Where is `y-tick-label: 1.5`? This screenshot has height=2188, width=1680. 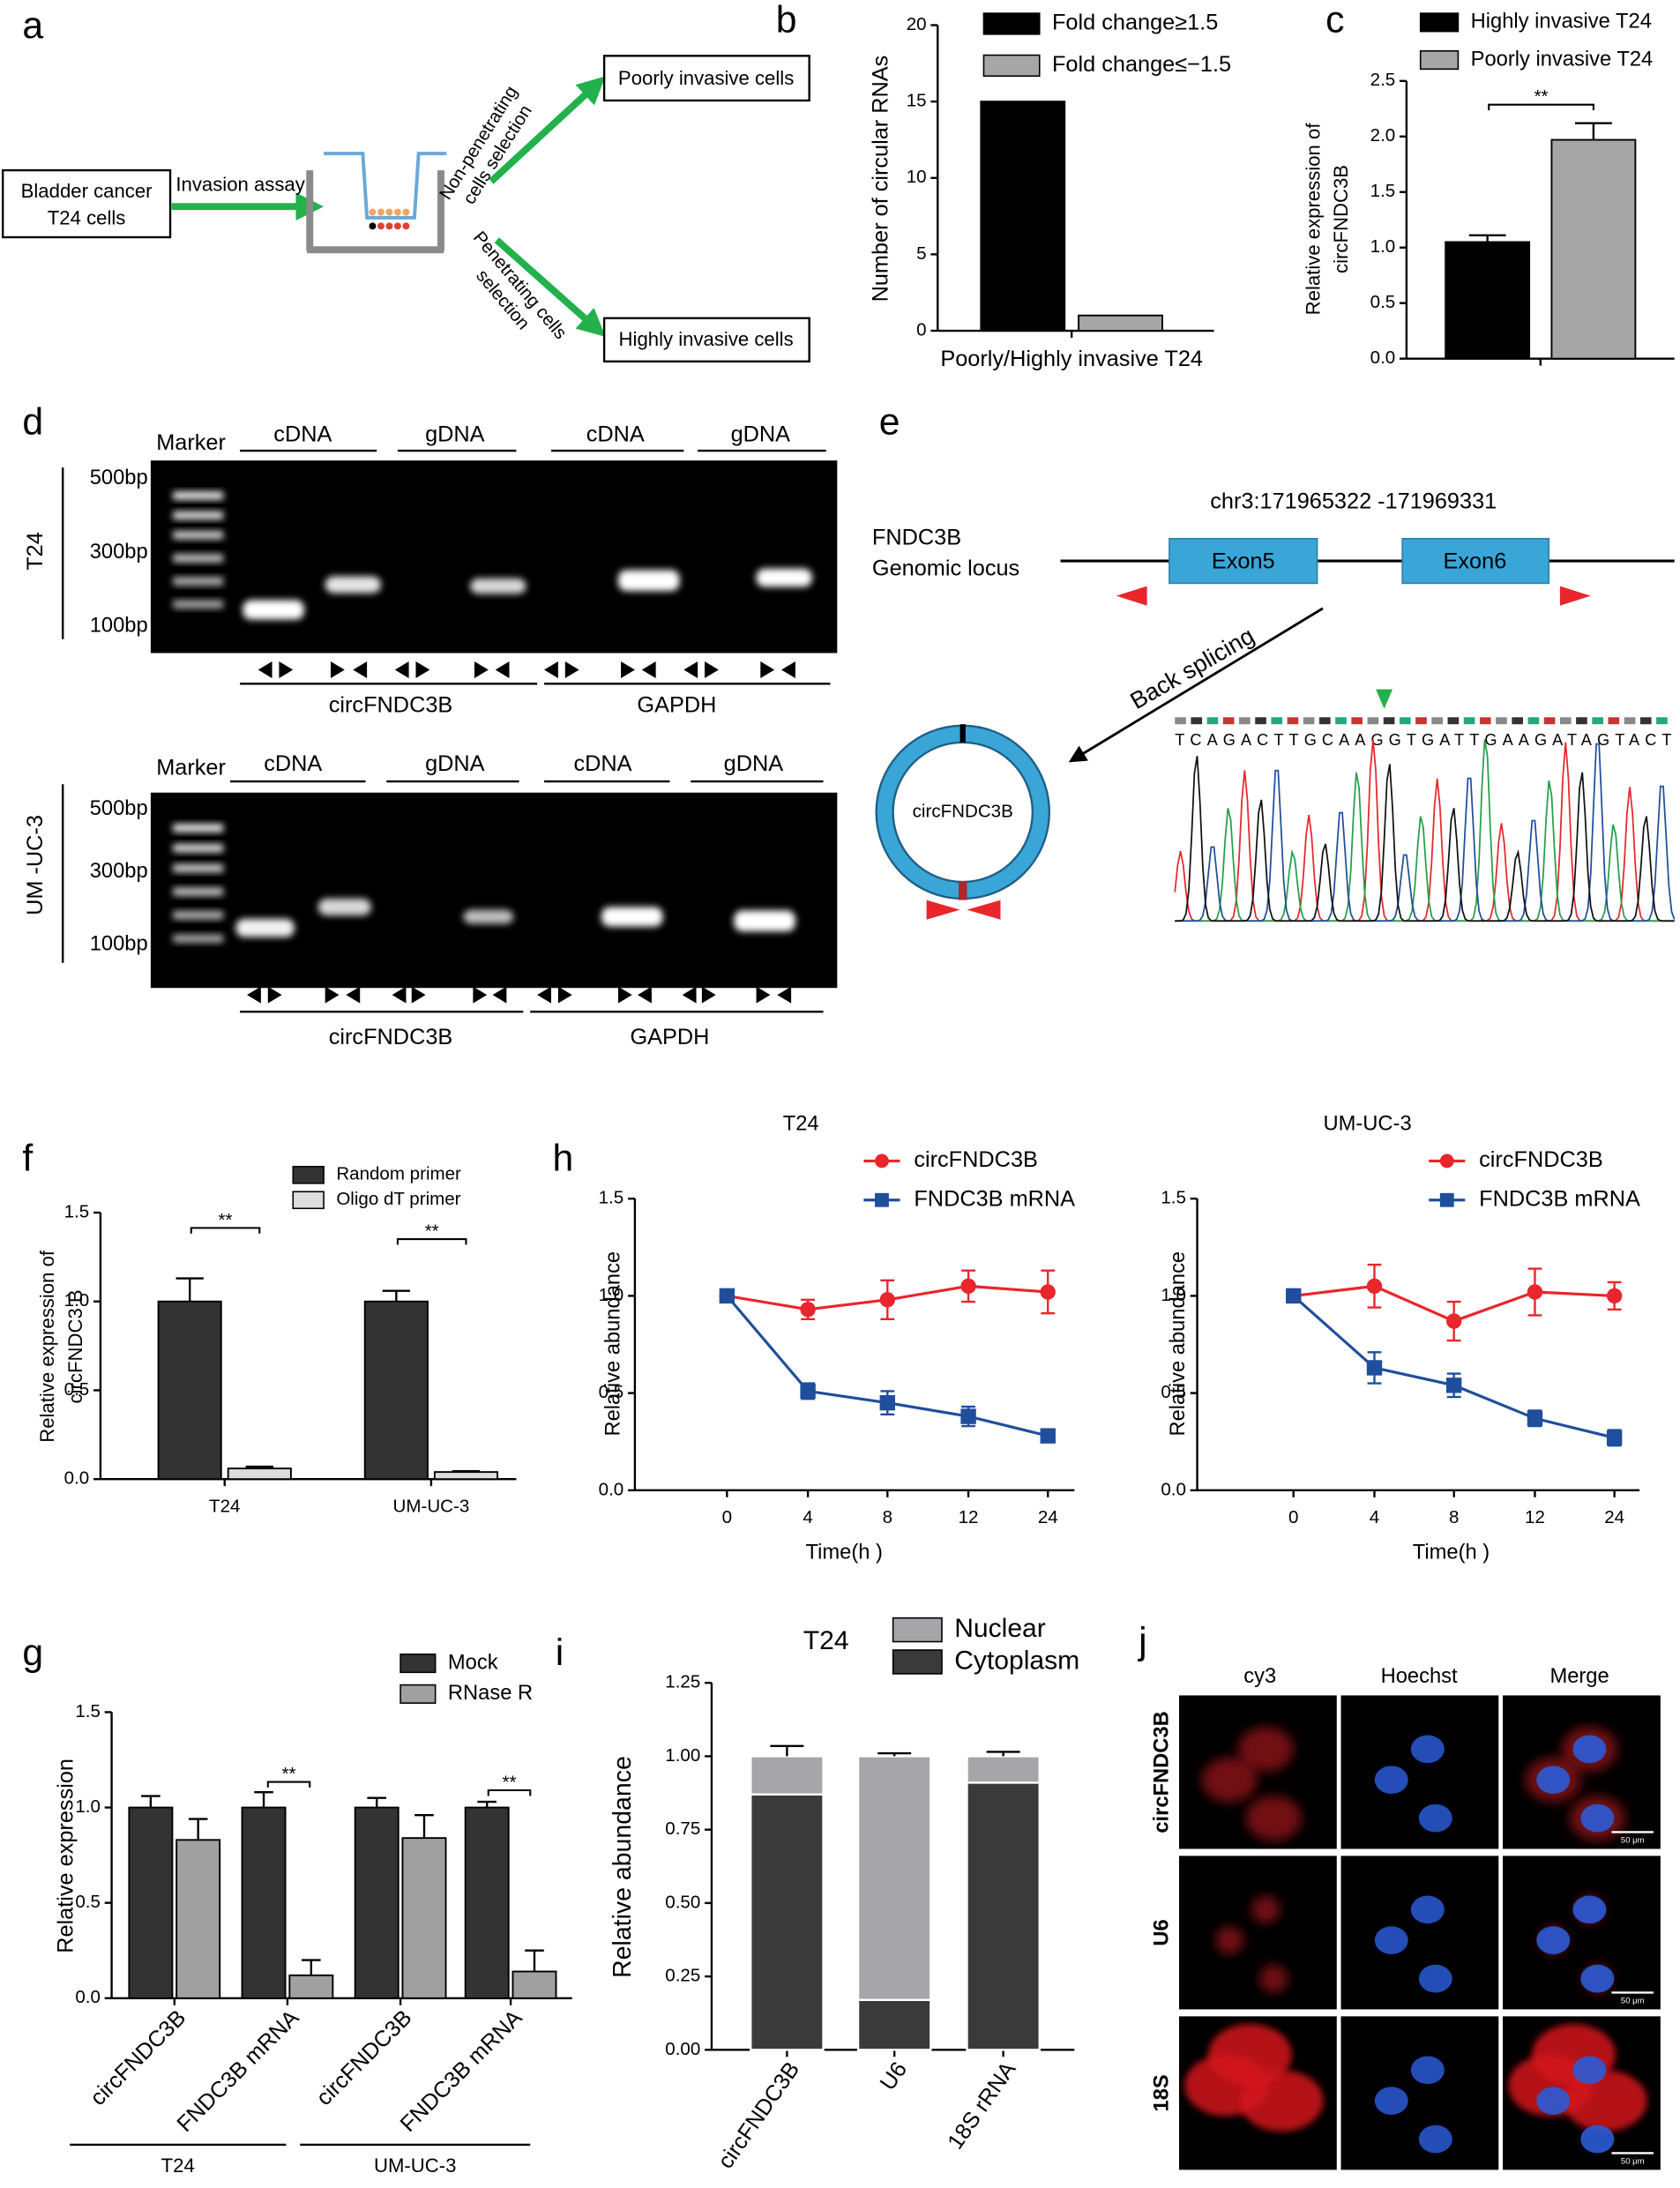
y-tick-label: 1.5 is located at coordinates (88, 1711).